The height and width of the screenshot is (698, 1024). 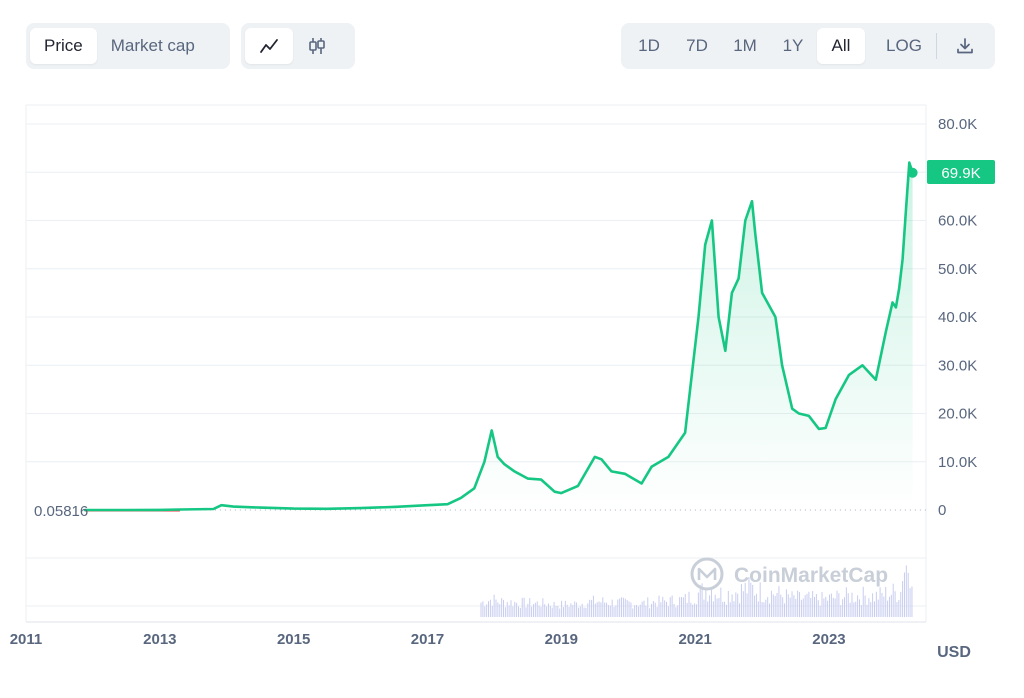 I want to click on y-tick-label: 0, so click(x=942, y=510).